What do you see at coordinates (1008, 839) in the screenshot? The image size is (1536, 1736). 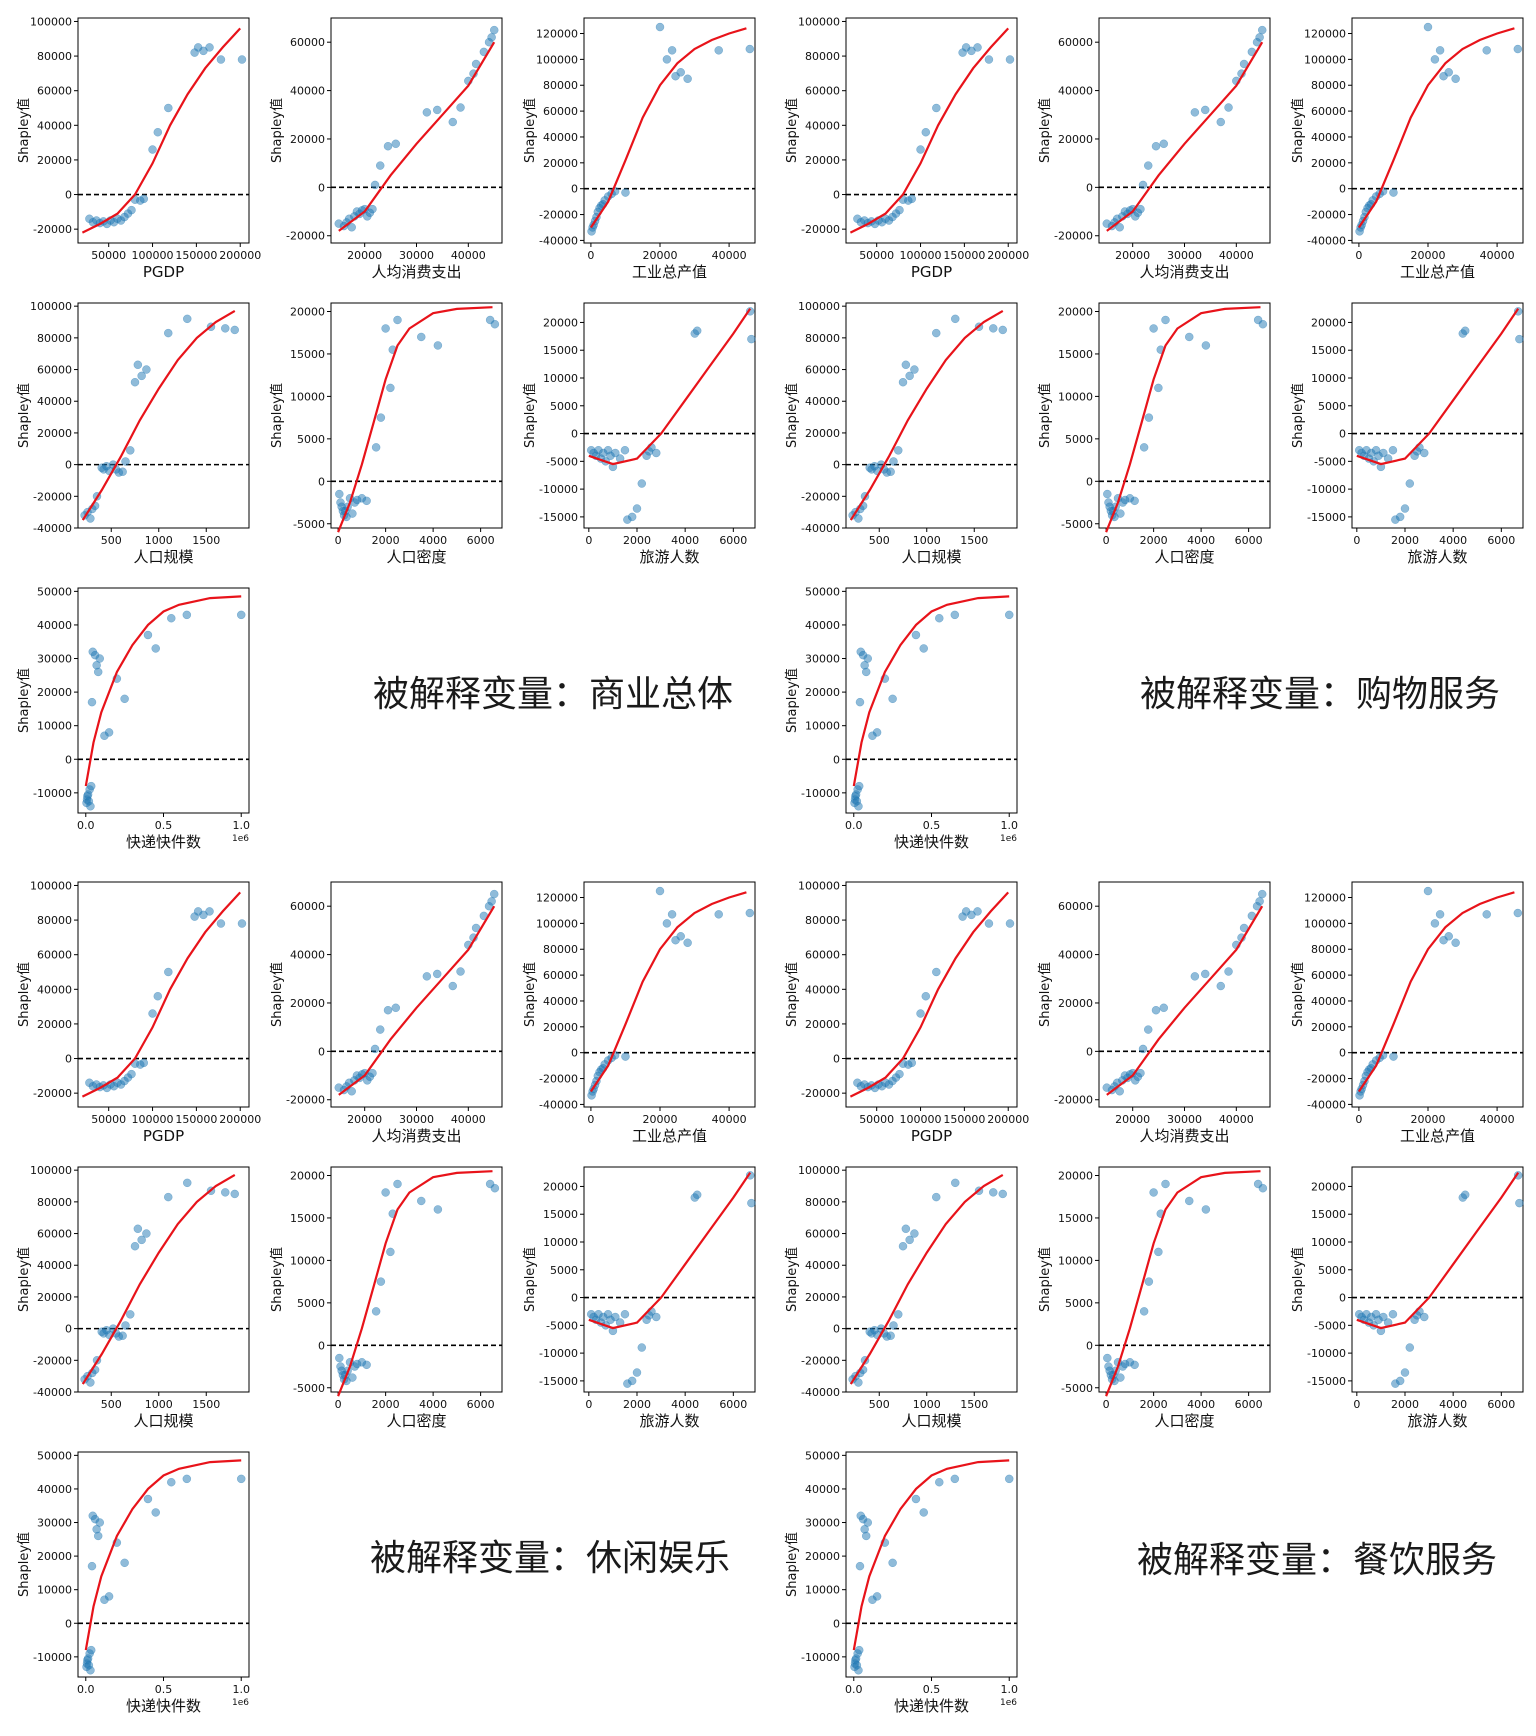 I see `x-multiplier: 1e6` at bounding box center [1008, 839].